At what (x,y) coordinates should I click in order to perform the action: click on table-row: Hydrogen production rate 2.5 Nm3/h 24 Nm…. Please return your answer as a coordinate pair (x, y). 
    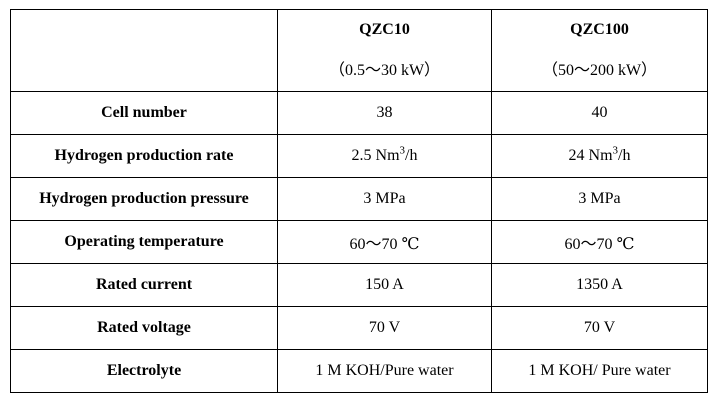
    Looking at the image, I should click on (359, 156).